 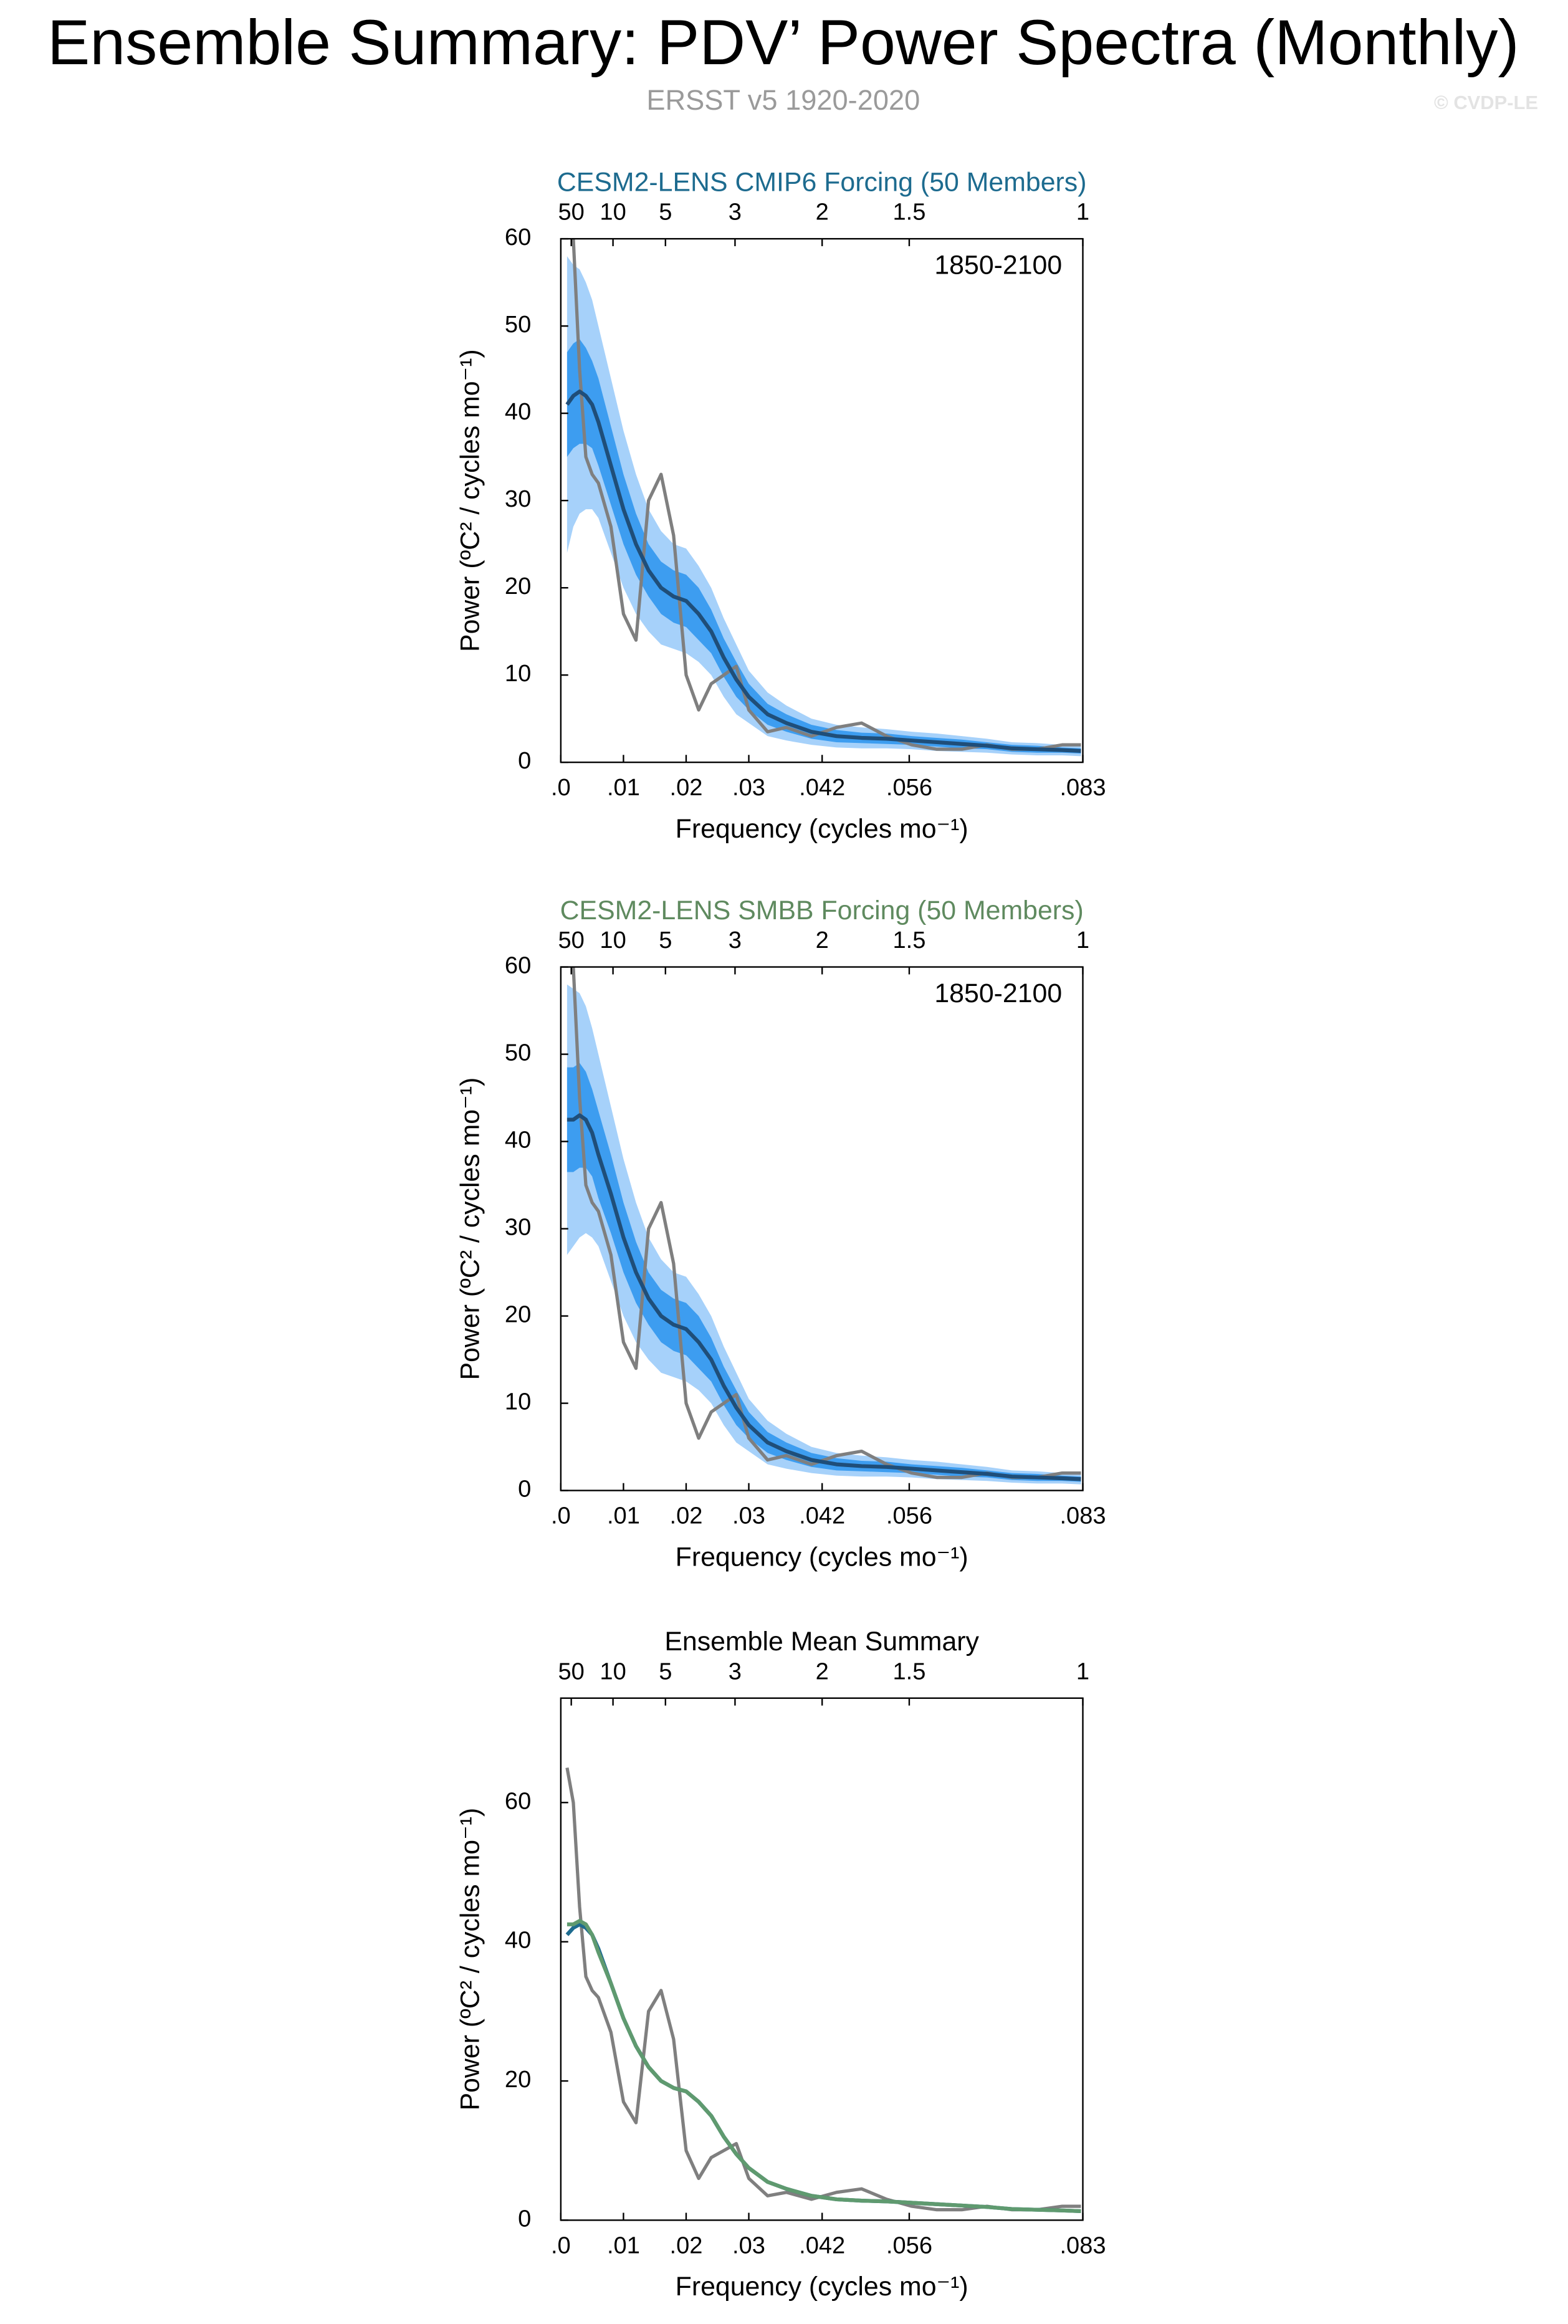 I want to click on plot-frame, so click(x=822, y=1959).